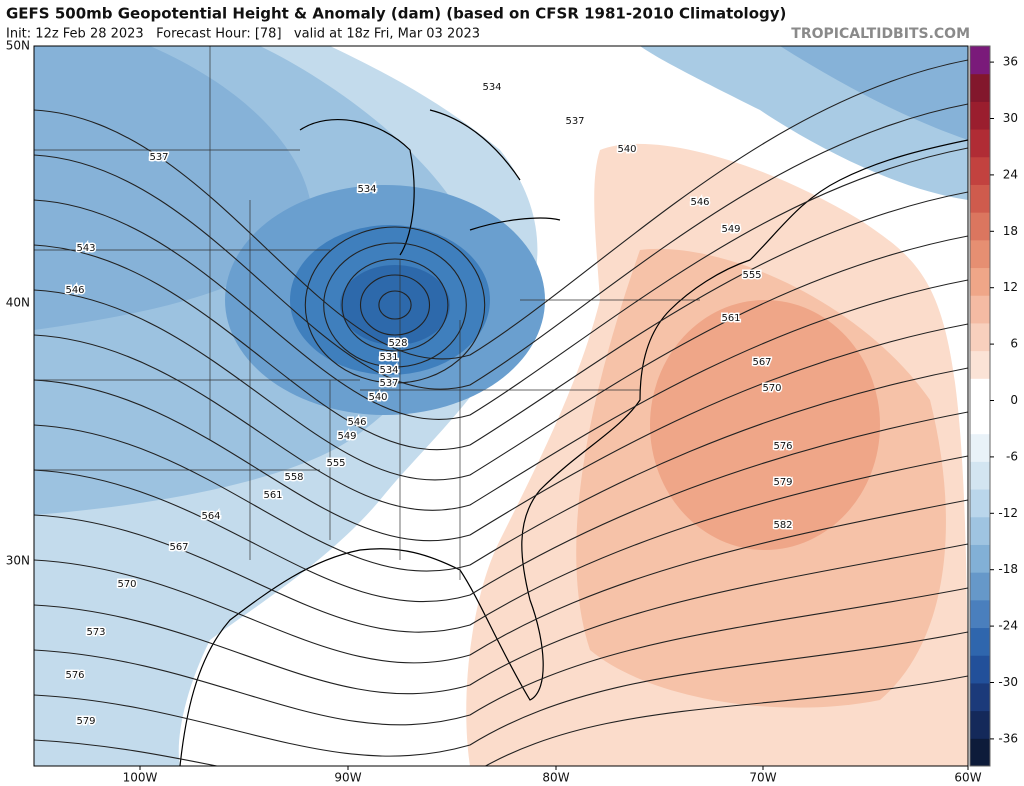  I want to click on colorbar-frame, so click(980, 406).